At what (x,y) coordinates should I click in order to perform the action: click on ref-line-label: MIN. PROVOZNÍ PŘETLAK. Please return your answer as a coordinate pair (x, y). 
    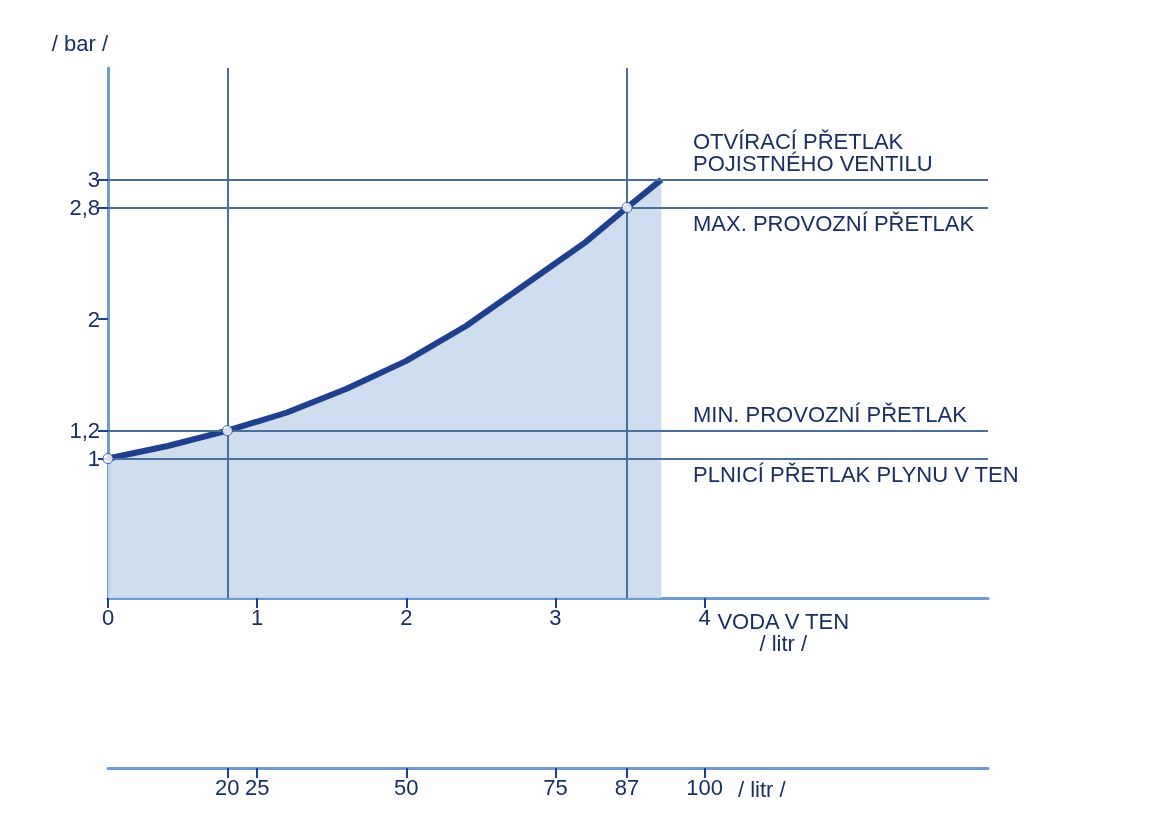
    Looking at the image, I should click on (830, 415).